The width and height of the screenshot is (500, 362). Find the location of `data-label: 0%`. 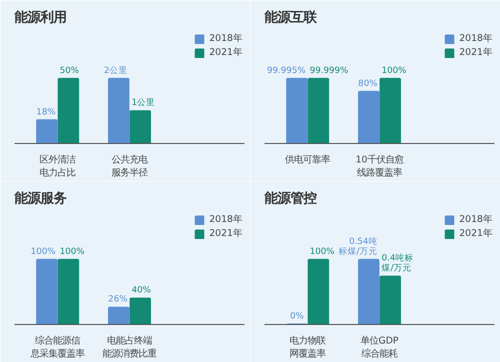

data-label: 0% is located at coordinates (297, 317).